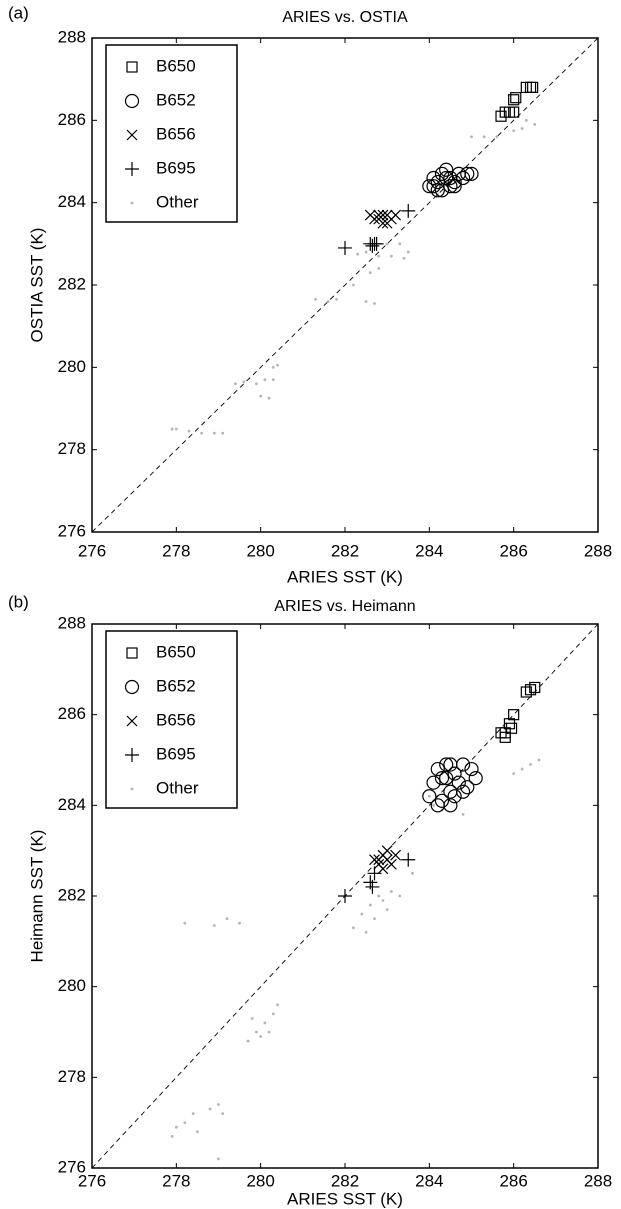 This screenshot has width=621, height=1209. What do you see at coordinates (176, 65) in the screenshot?
I see `legend-label: B650` at bounding box center [176, 65].